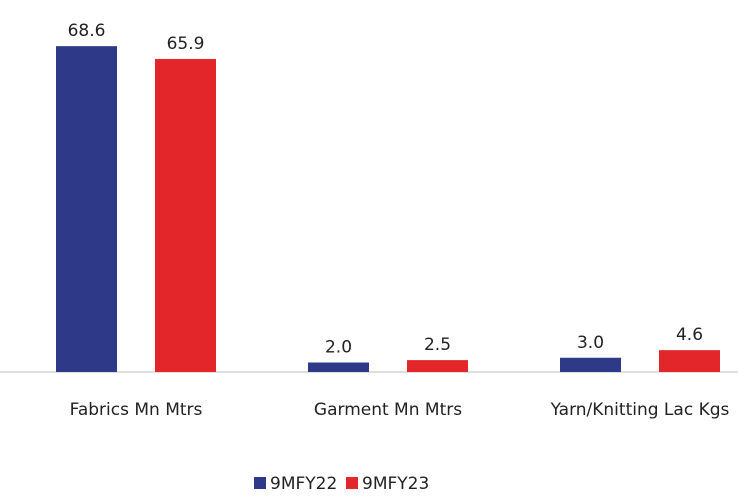  What do you see at coordinates (136, 410) in the screenshot?
I see `x-tick-label: Fabrics Mn Mtrs` at bounding box center [136, 410].